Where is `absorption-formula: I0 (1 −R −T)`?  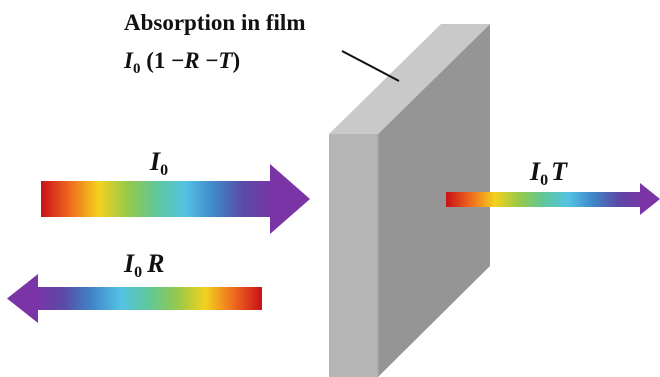 absorption-formula: I0 (1 −R −T) is located at coordinates (181, 62).